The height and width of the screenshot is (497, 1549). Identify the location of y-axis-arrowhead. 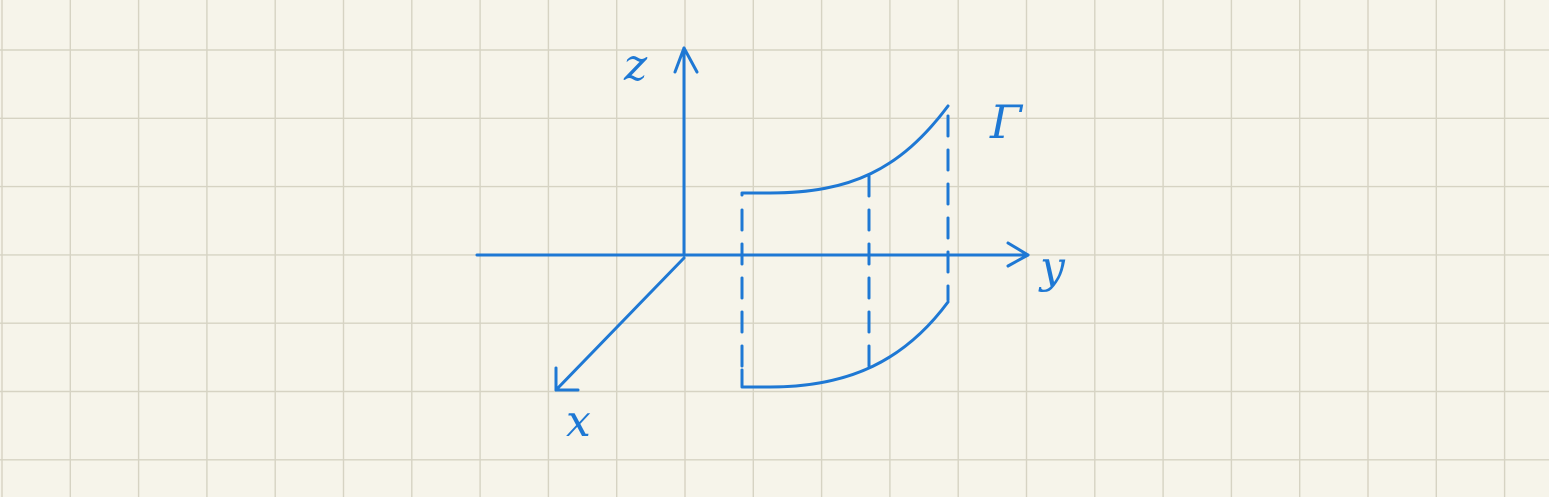
(1018, 254).